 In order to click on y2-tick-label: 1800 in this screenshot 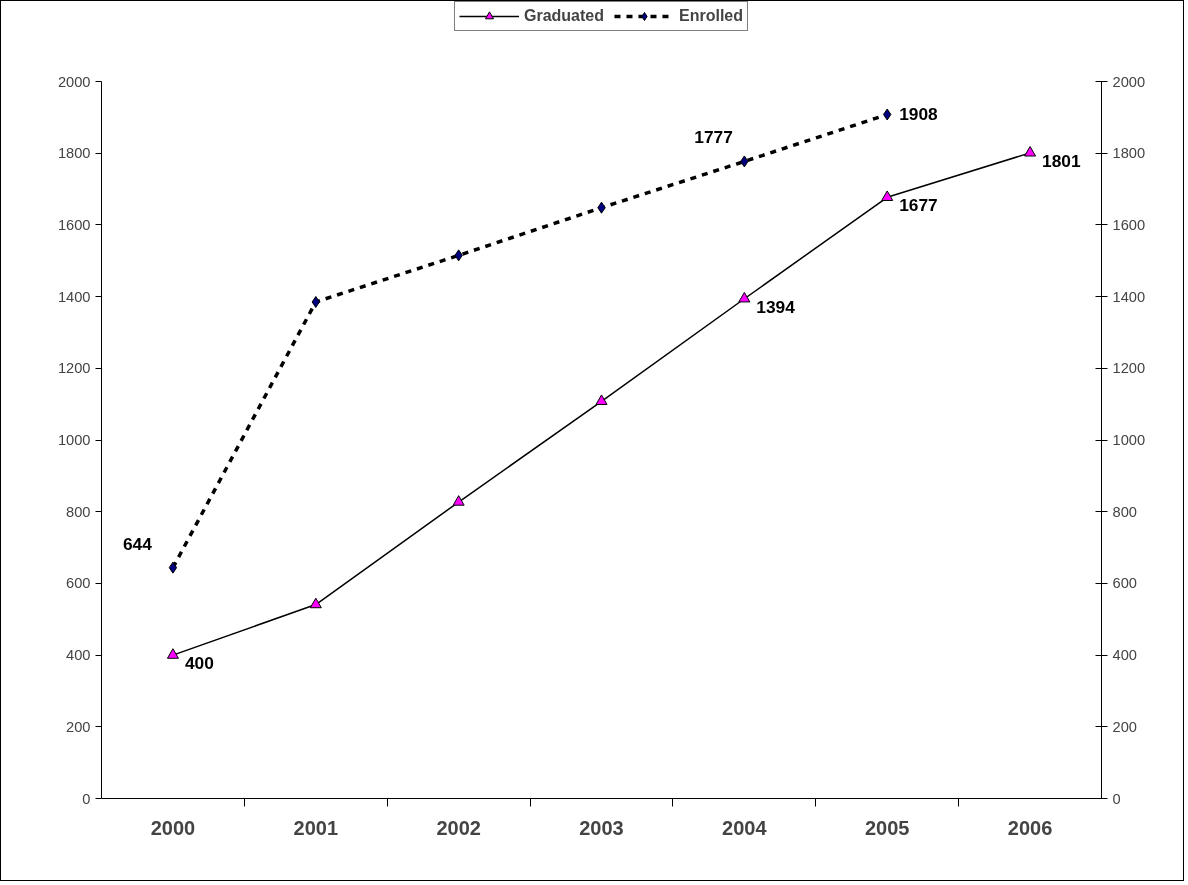, I will do `click(1129, 153)`.